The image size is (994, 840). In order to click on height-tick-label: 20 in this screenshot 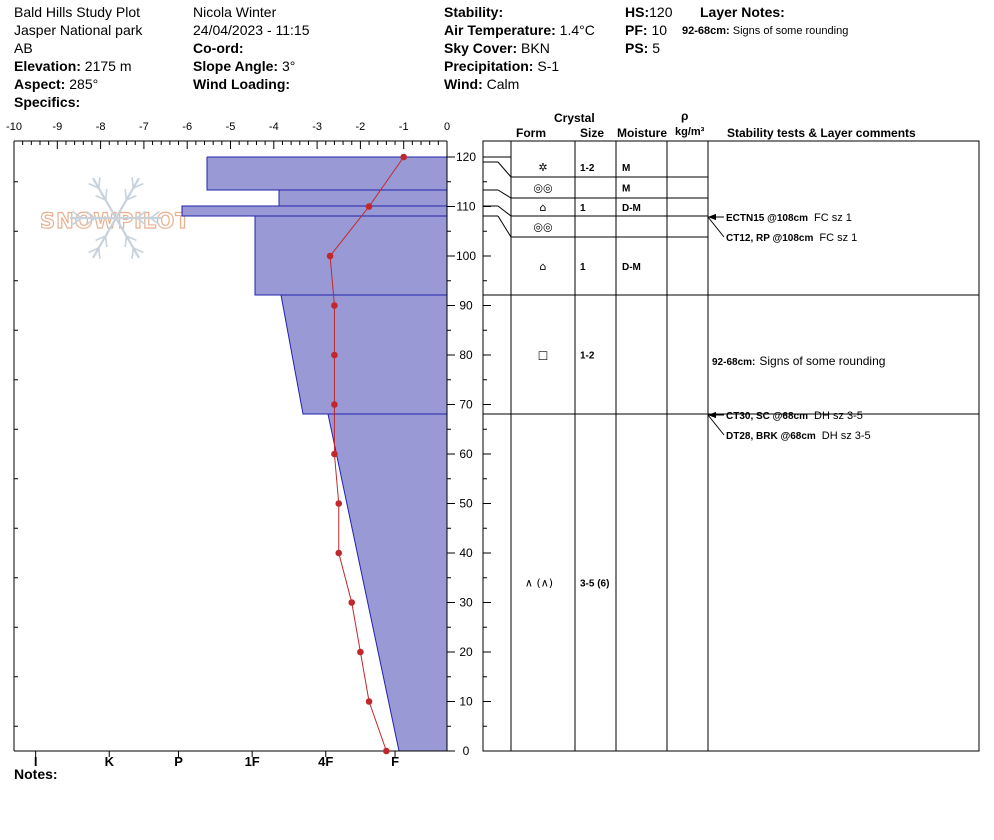, I will do `click(466, 652)`.